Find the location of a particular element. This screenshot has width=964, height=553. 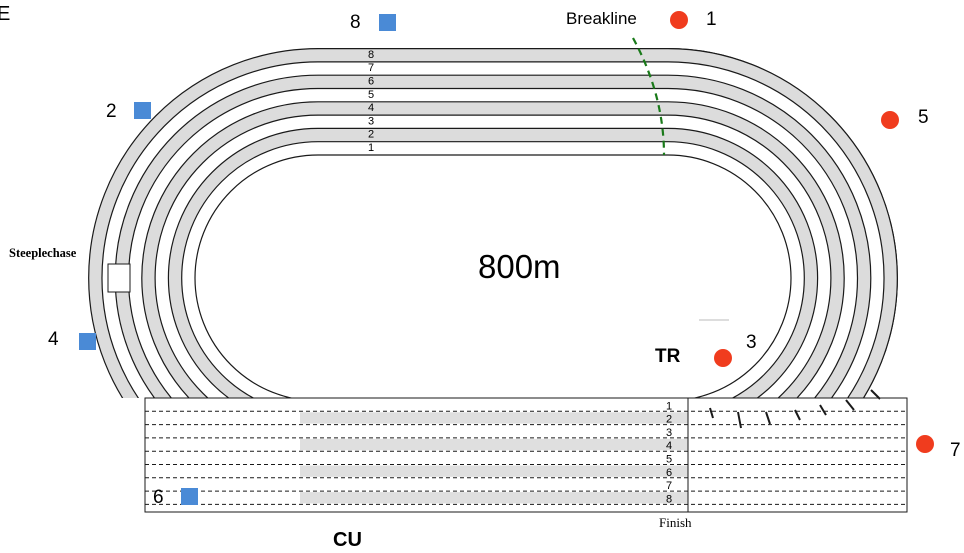

finish-label: Finish is located at coordinates (675, 522).